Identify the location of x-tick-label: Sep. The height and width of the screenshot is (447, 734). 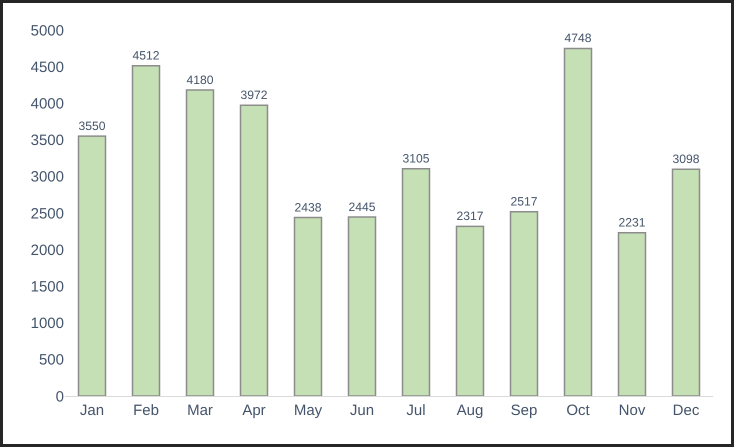
(524, 410).